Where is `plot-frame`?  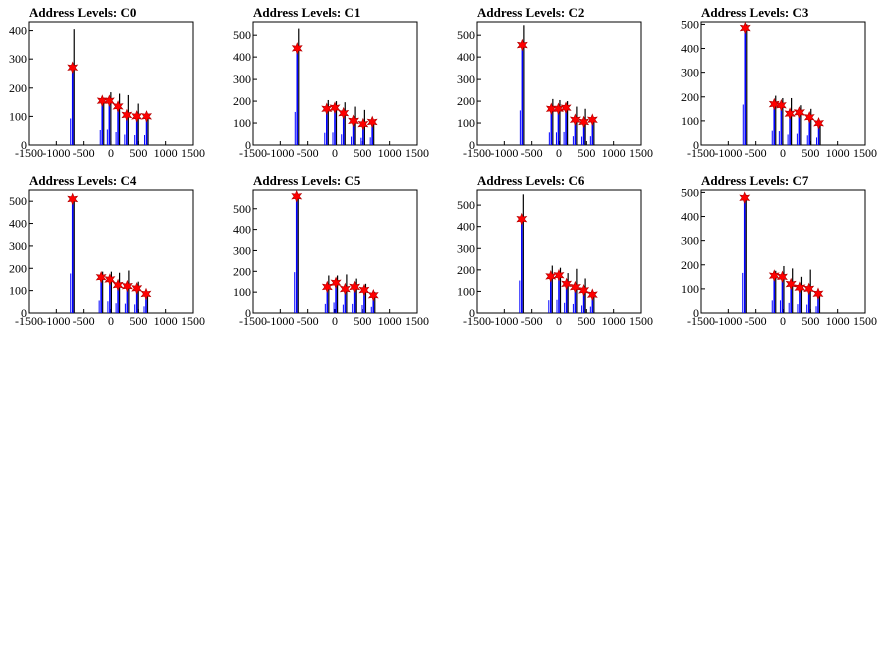
plot-frame is located at coordinates (335, 251).